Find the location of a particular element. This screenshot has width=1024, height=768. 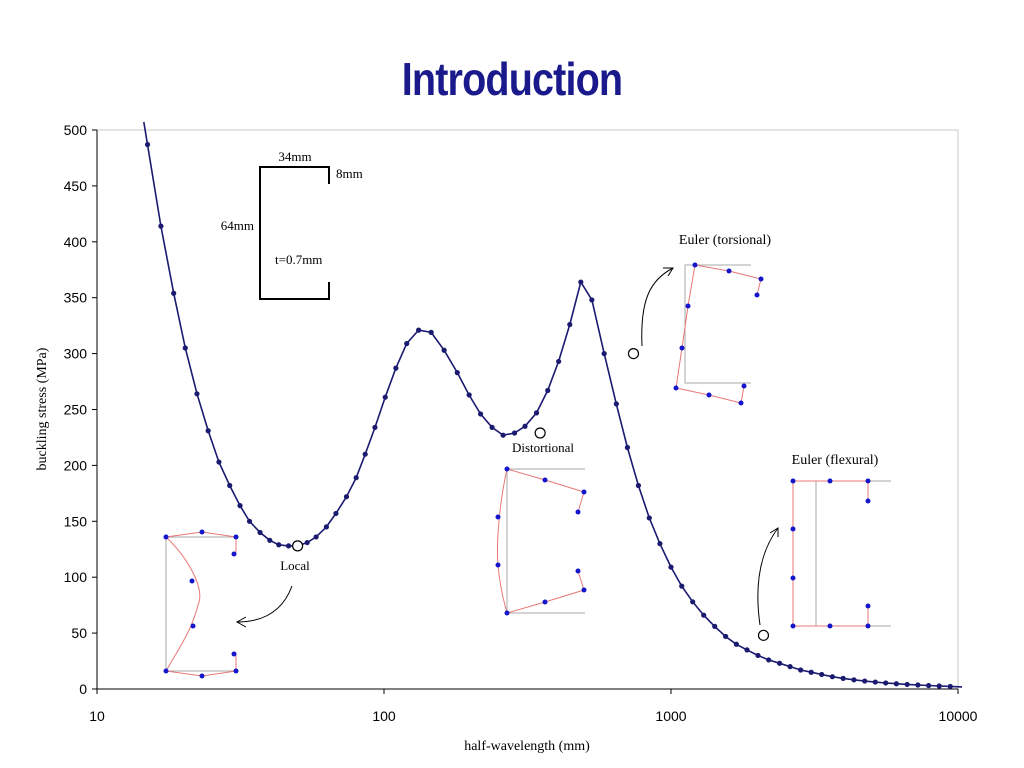

x-axis-label: half-wavelength (mm) is located at coordinates (527, 746).